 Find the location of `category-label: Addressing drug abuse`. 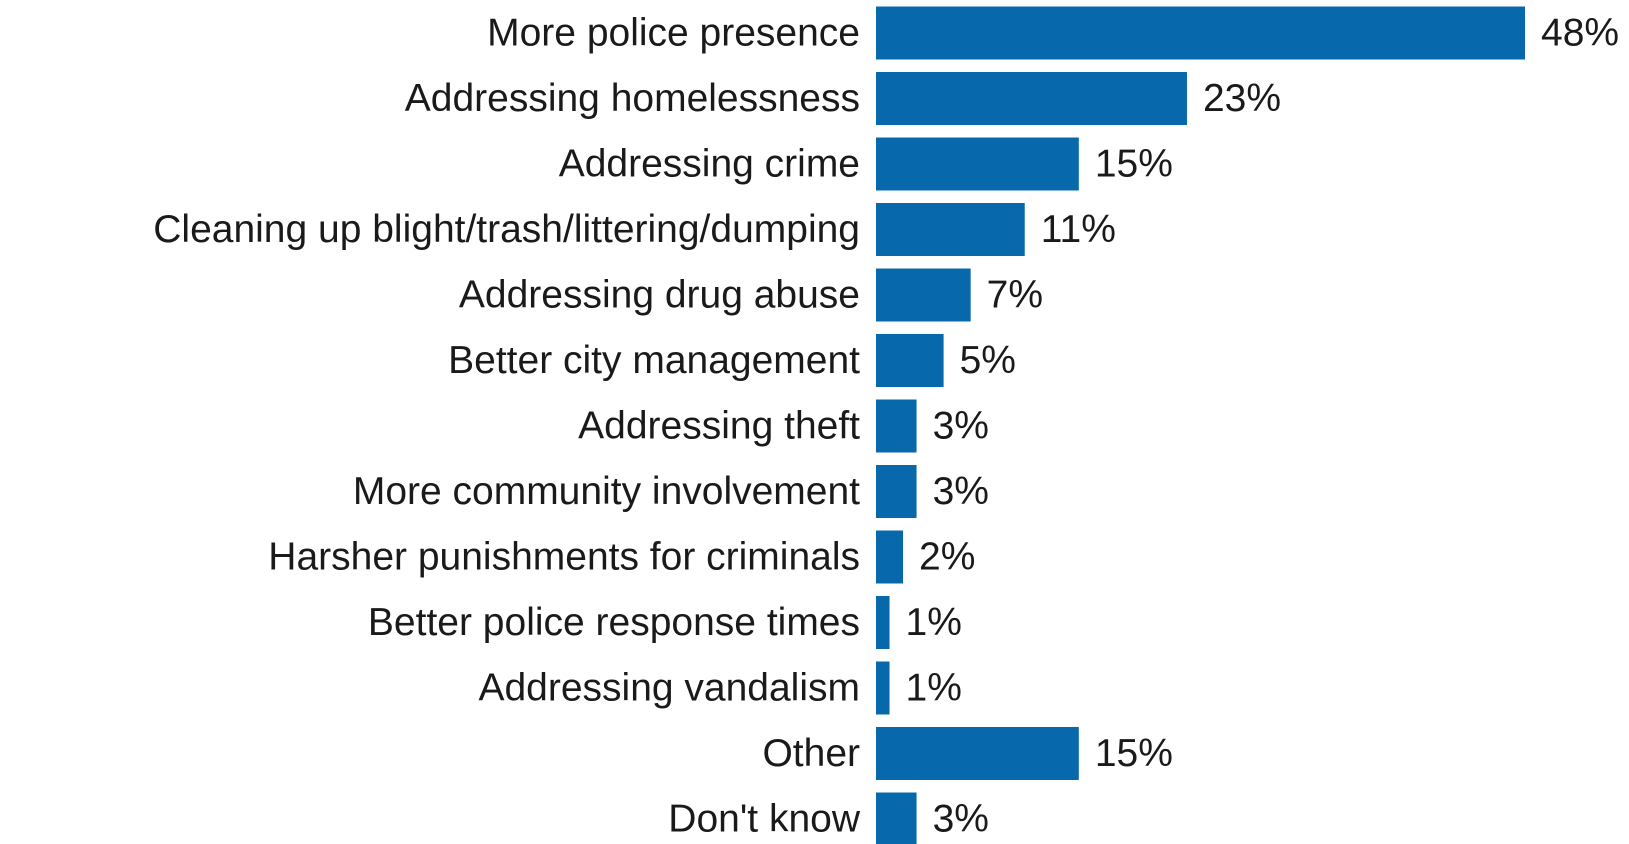

category-label: Addressing drug abuse is located at coordinates (659, 295).